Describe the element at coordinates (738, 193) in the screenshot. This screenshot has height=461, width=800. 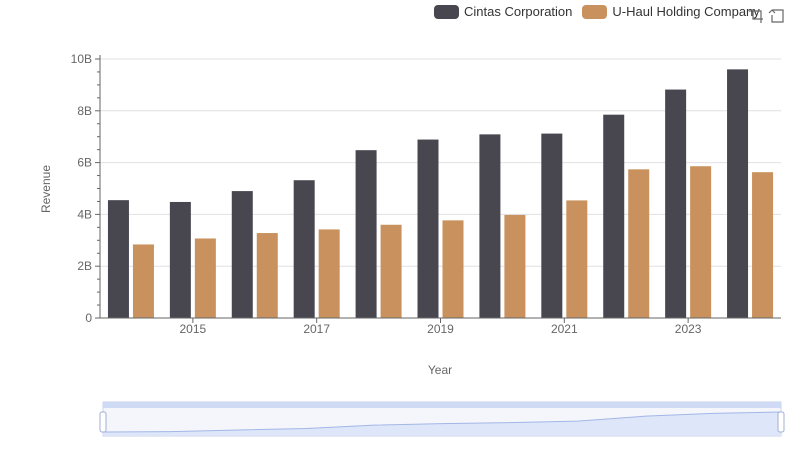
I see `bar-cintas-2024` at that location.